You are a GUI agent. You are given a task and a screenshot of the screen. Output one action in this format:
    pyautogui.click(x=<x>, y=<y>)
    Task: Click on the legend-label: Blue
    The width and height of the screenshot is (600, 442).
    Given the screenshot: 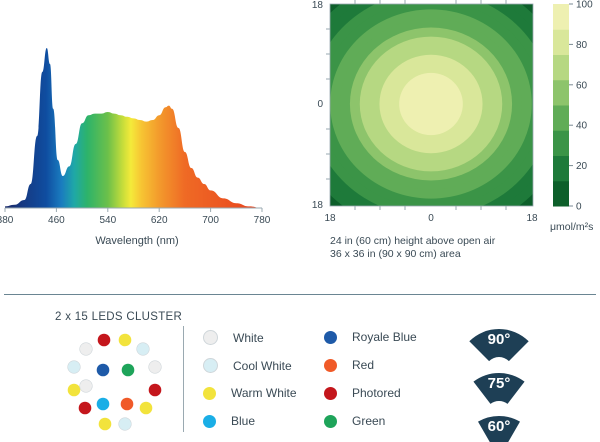 What is the action you would take?
    pyautogui.click(x=243, y=421)
    